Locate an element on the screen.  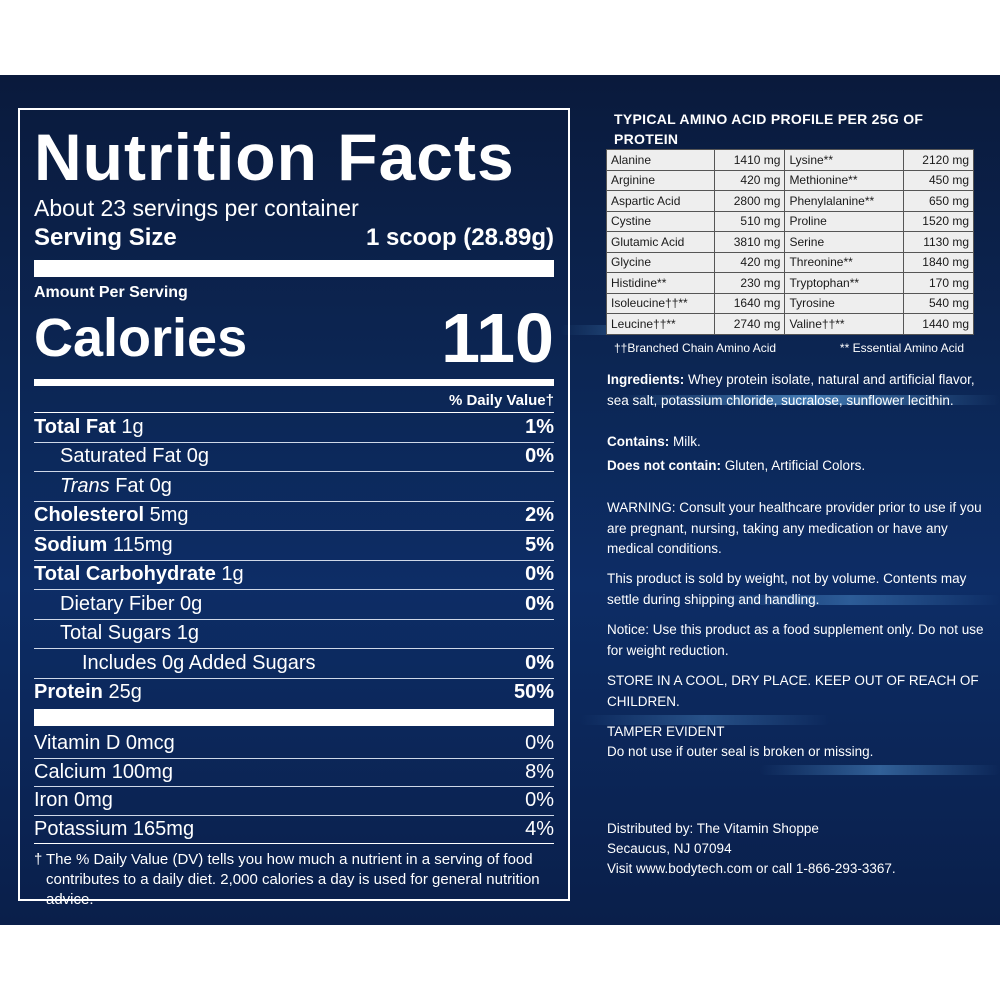
nutrient-row-total-sugars: Total Sugars 1g is located at coordinates (294, 634).